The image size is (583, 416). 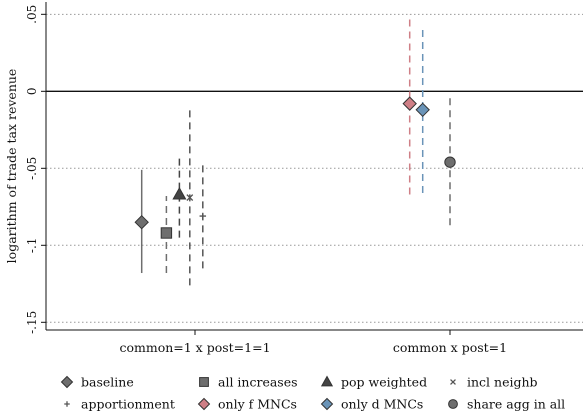 I want to click on legend-item: apportionment, so click(x=119, y=404).